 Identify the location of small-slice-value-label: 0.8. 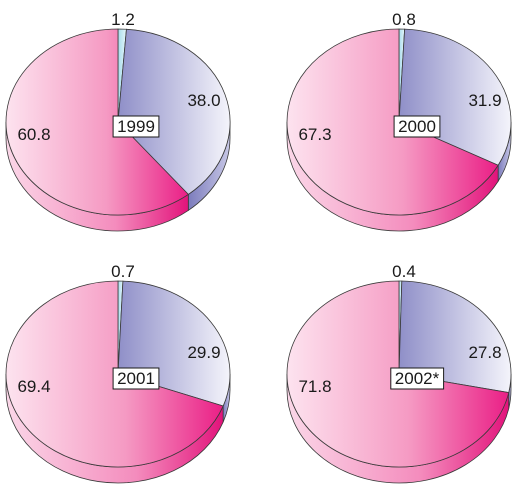
(404, 19).